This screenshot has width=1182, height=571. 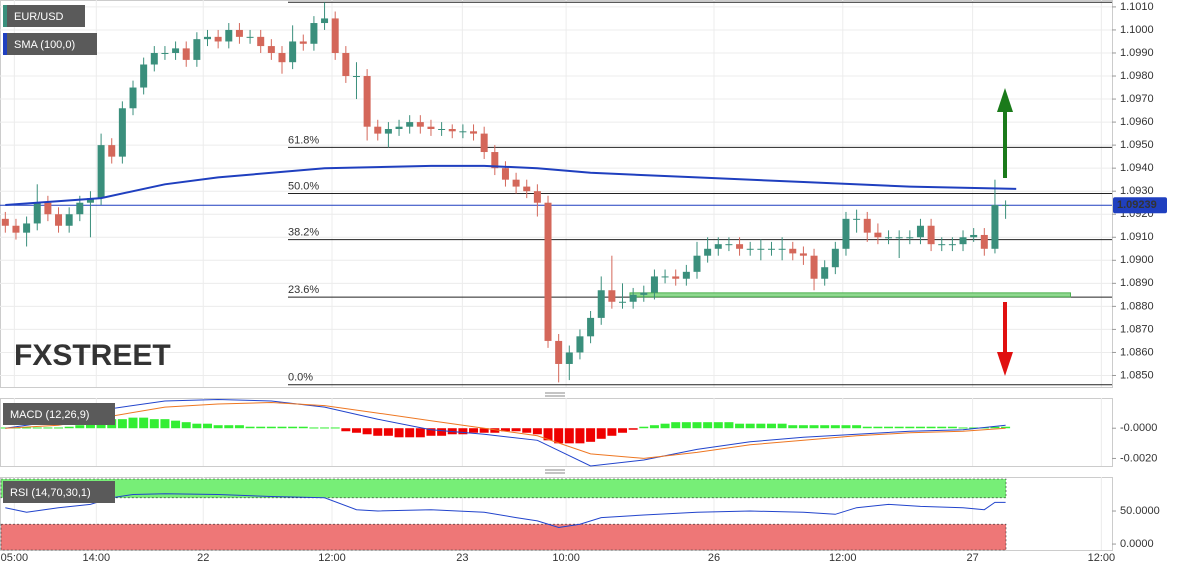 I want to click on support-zone, so click(x=850, y=295).